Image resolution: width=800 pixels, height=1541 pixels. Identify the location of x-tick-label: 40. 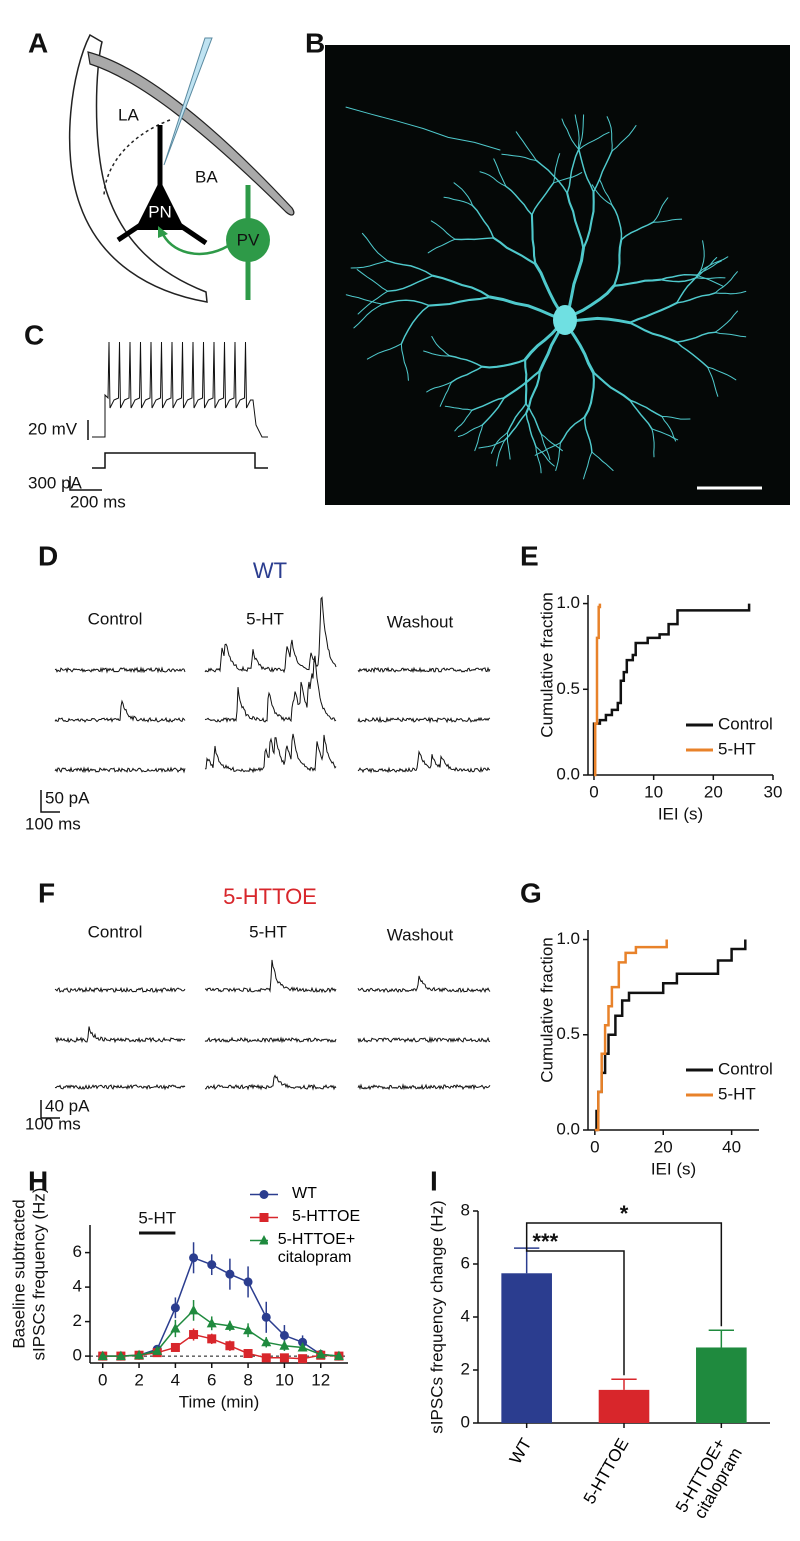
(731, 1146).